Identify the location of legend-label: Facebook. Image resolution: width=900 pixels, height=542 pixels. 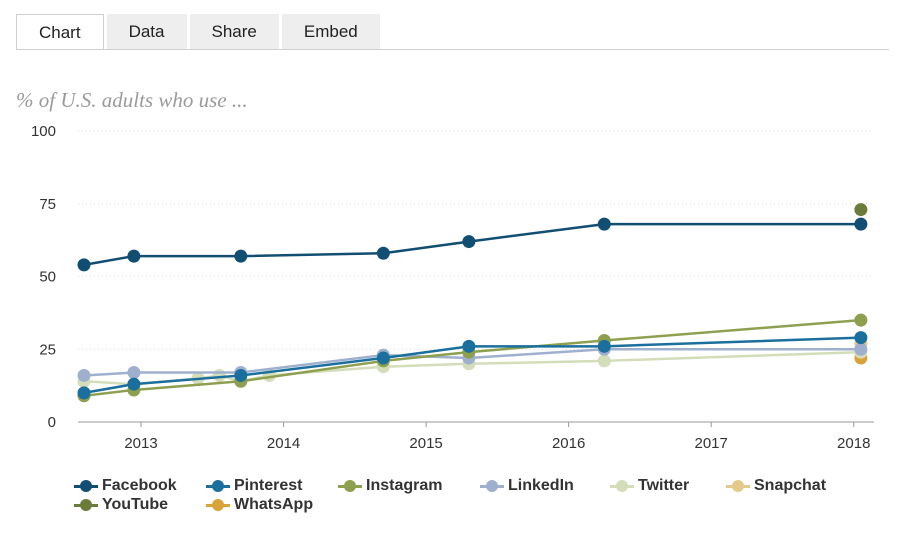
(139, 485).